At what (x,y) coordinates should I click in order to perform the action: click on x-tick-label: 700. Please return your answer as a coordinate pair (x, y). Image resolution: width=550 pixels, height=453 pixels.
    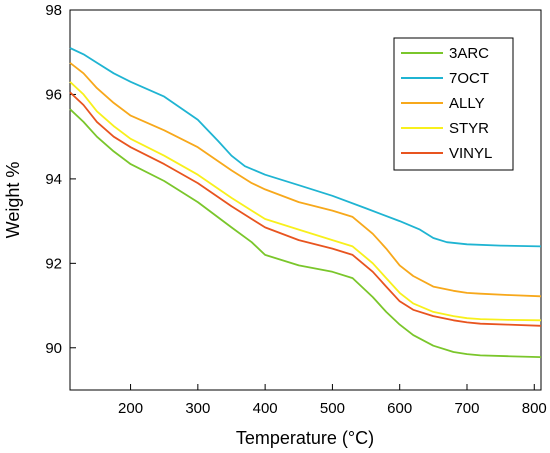
    Looking at the image, I should click on (466, 408).